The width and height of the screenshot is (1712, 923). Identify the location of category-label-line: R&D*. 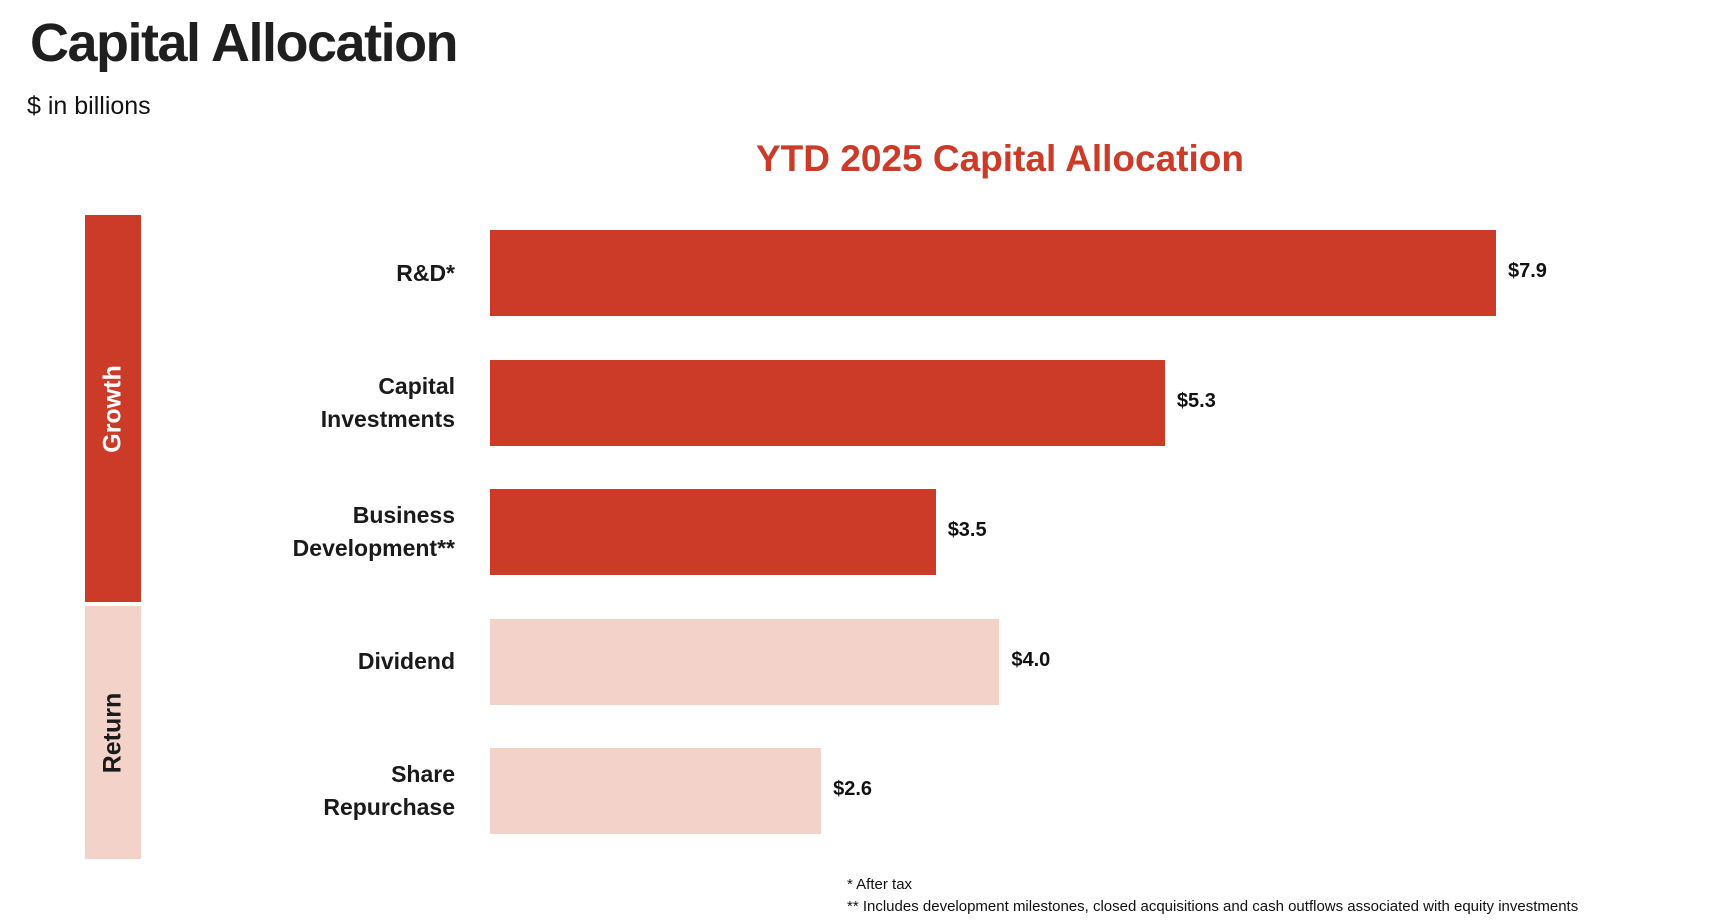
(425, 272).